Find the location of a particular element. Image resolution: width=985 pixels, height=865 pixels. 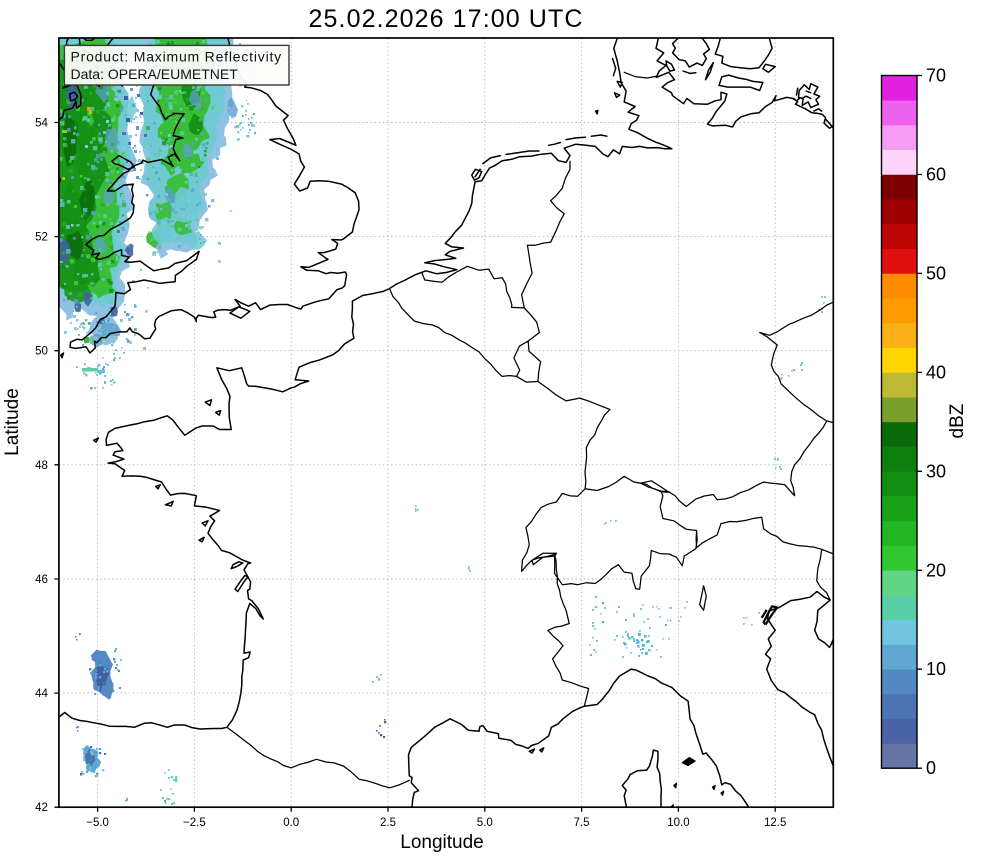

svg-text: 52 is located at coordinates (41, 238).